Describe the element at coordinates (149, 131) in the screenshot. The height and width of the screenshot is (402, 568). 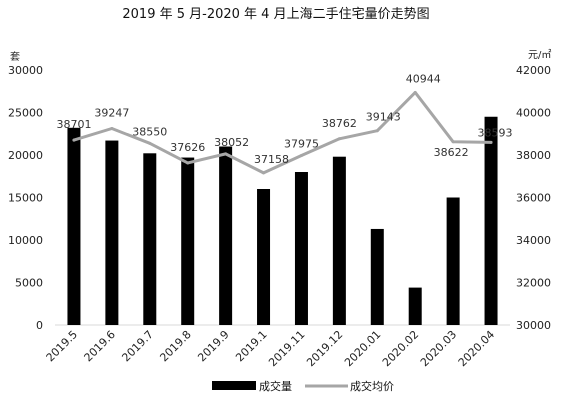
I see `data-label-avg-price: 38550` at that location.